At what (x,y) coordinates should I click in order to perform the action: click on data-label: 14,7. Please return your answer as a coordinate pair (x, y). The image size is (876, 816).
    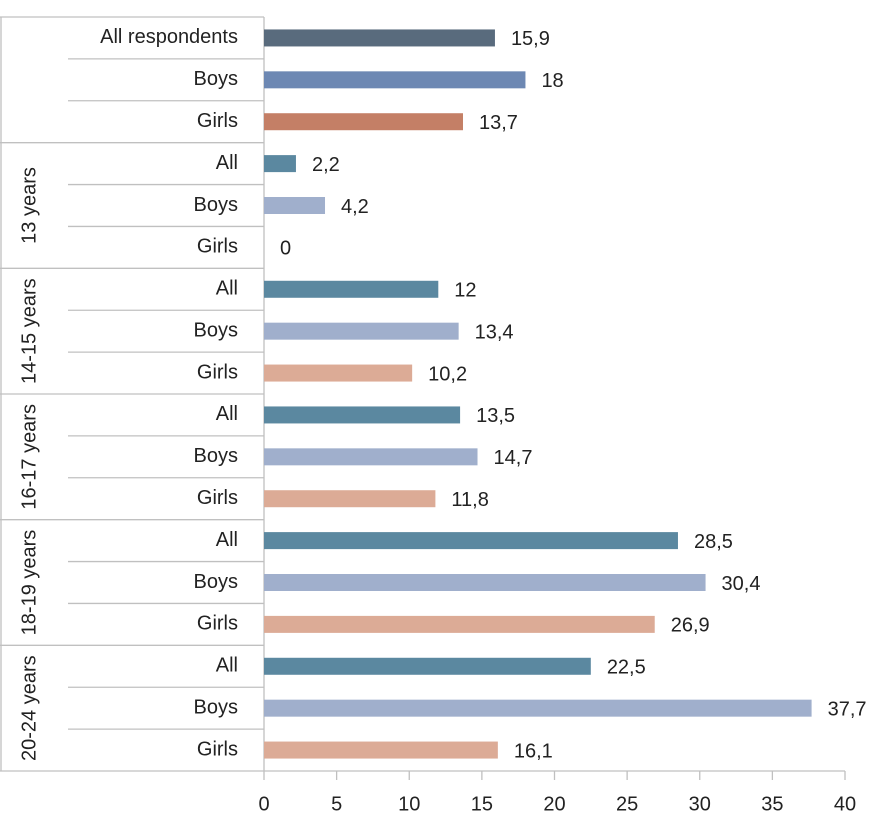
    Looking at the image, I should click on (513, 458).